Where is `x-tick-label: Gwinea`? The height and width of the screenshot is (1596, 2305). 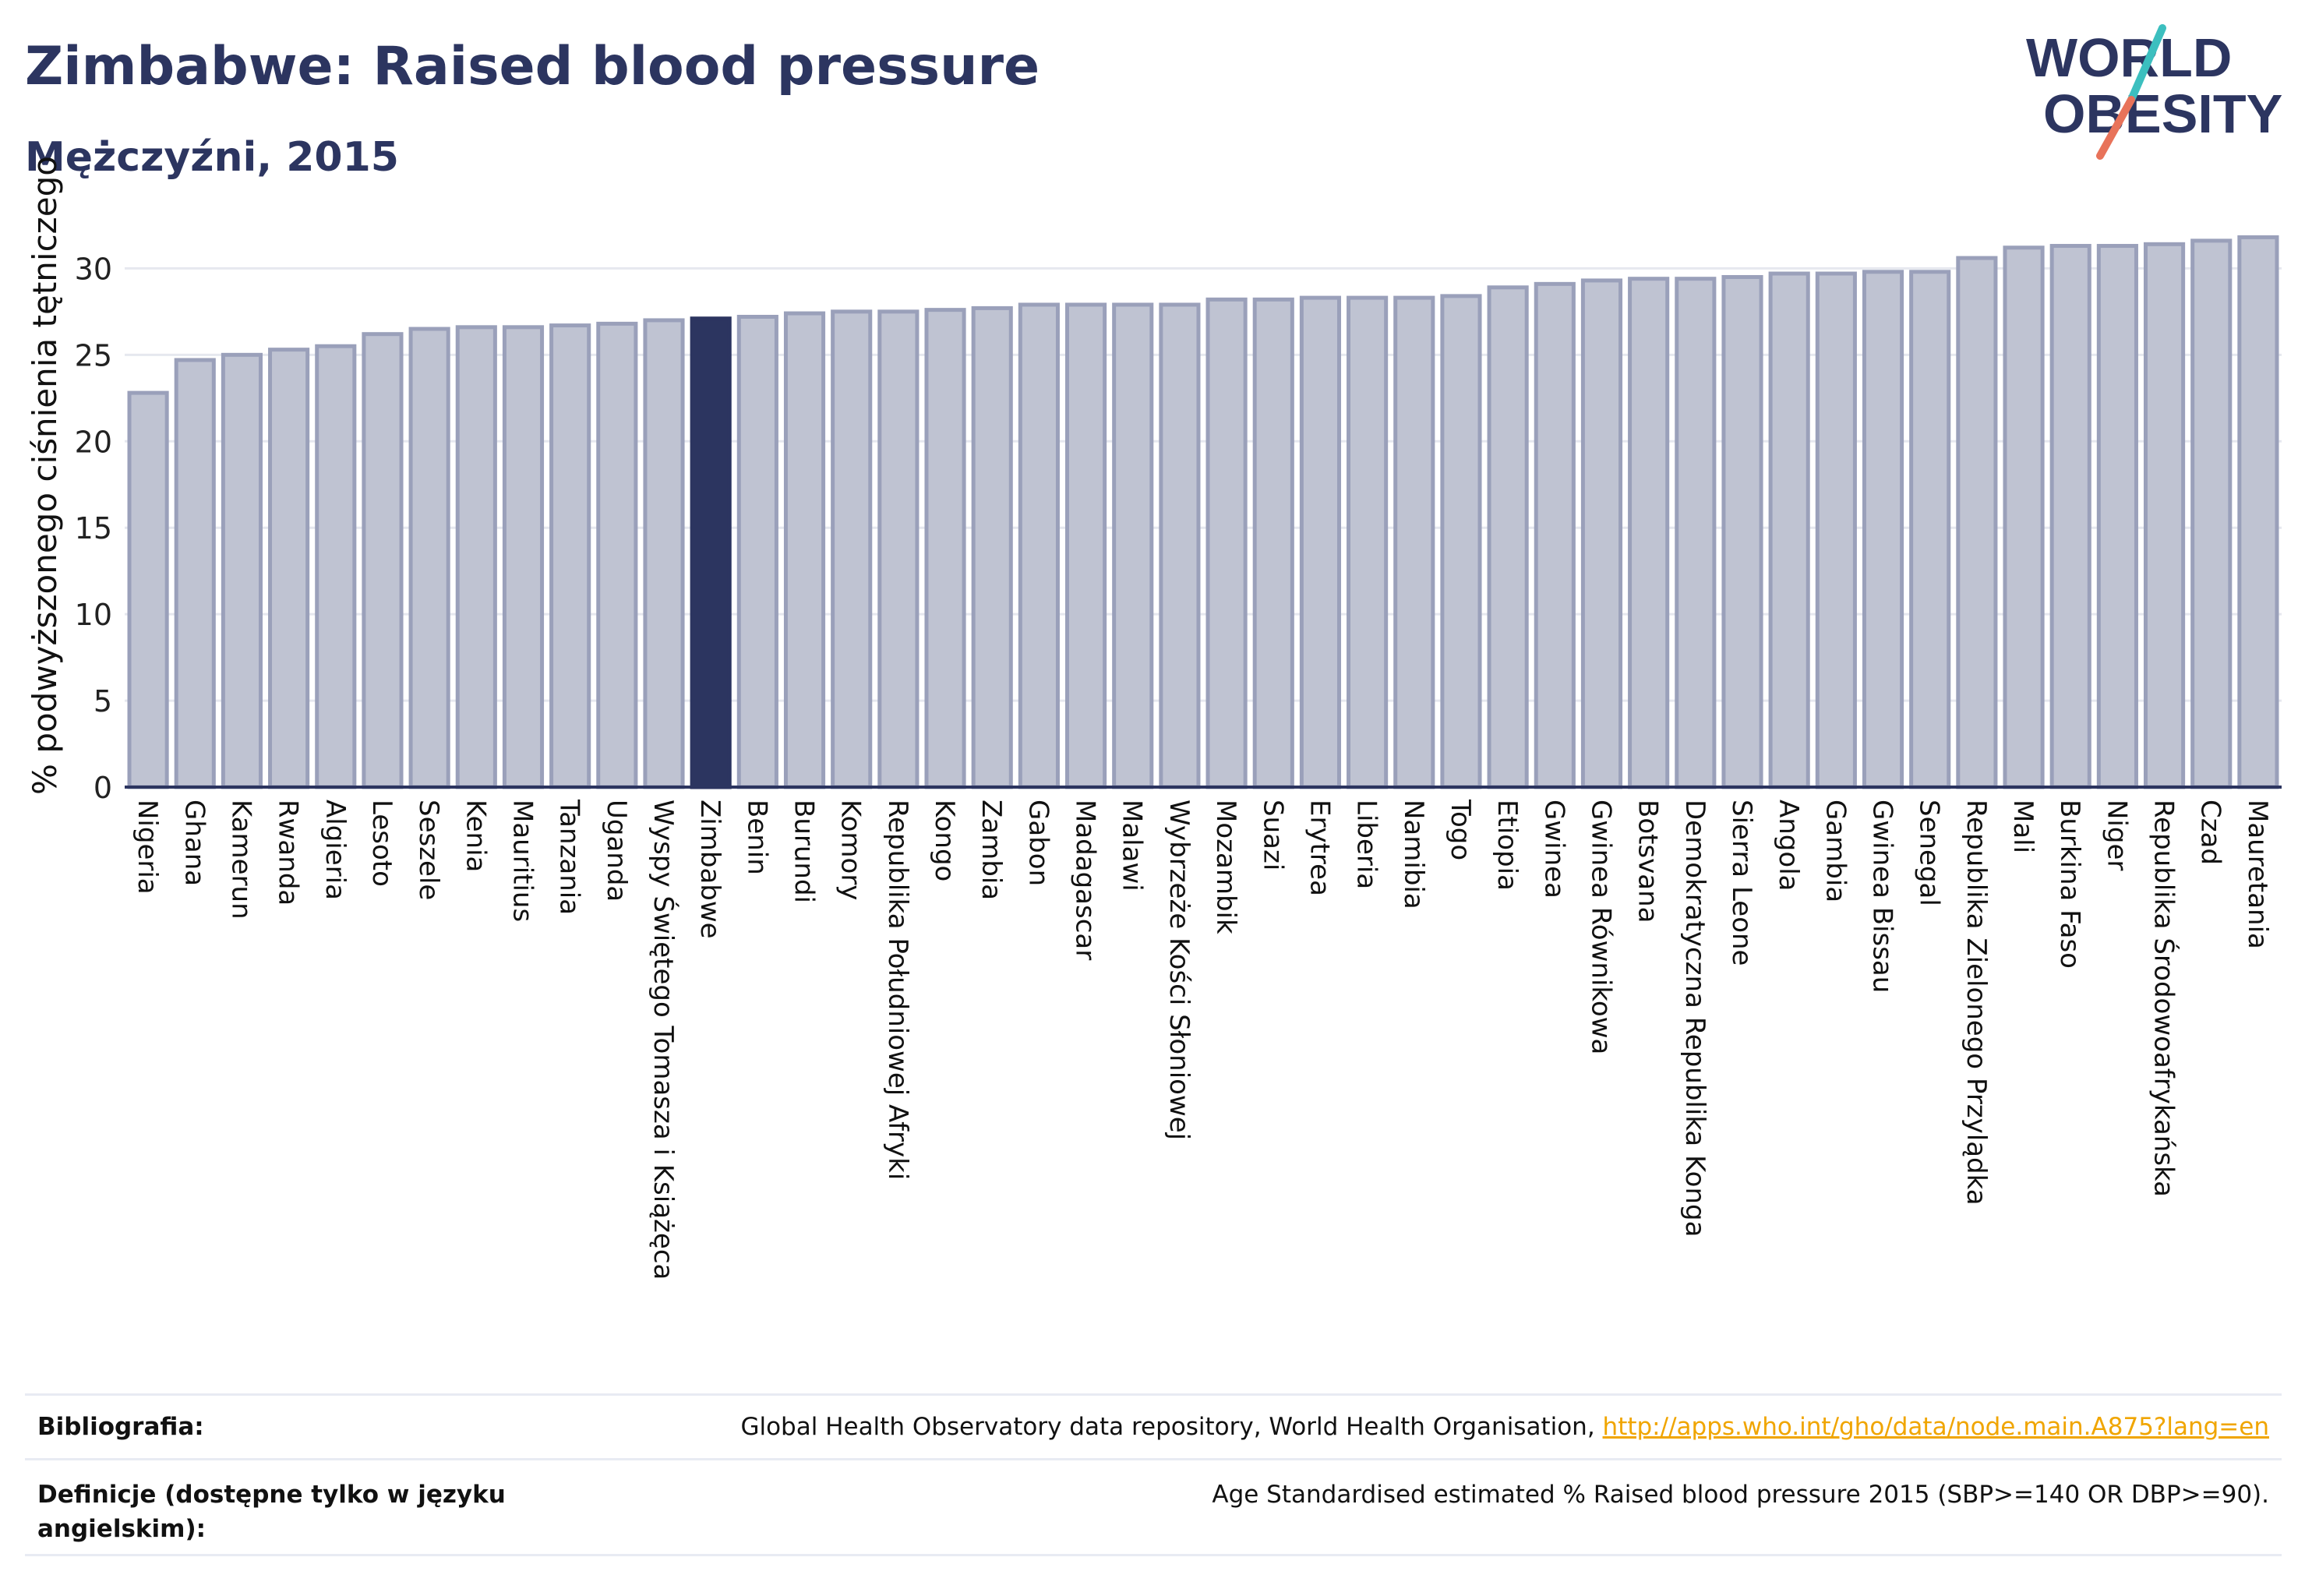 x-tick-label: Gwinea is located at coordinates (1553, 849).